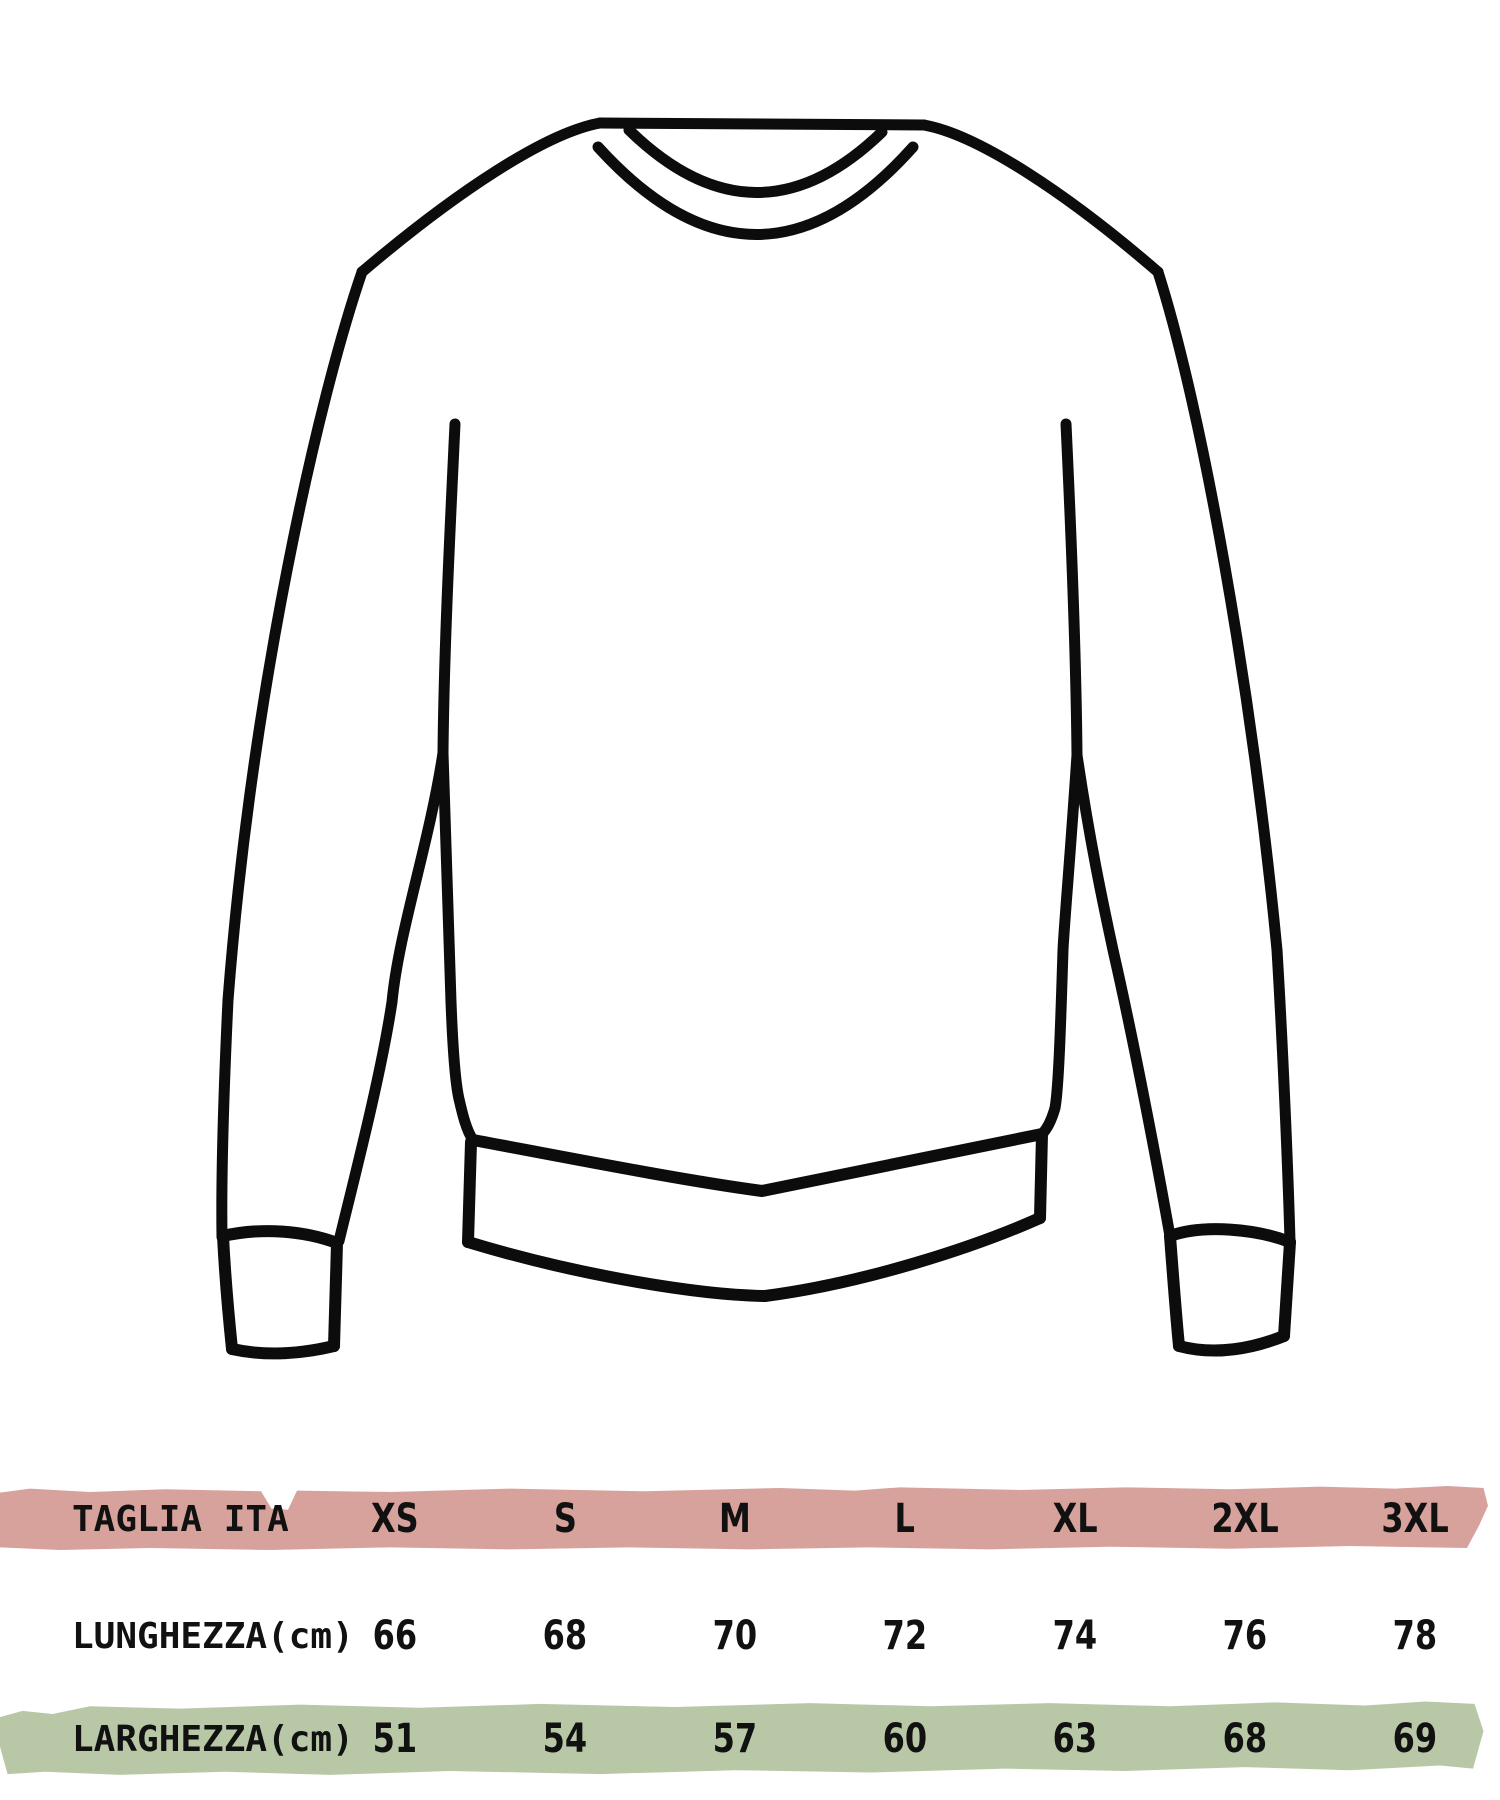  I want to click on size-header-cell: 3XL, so click(1415, 1519).